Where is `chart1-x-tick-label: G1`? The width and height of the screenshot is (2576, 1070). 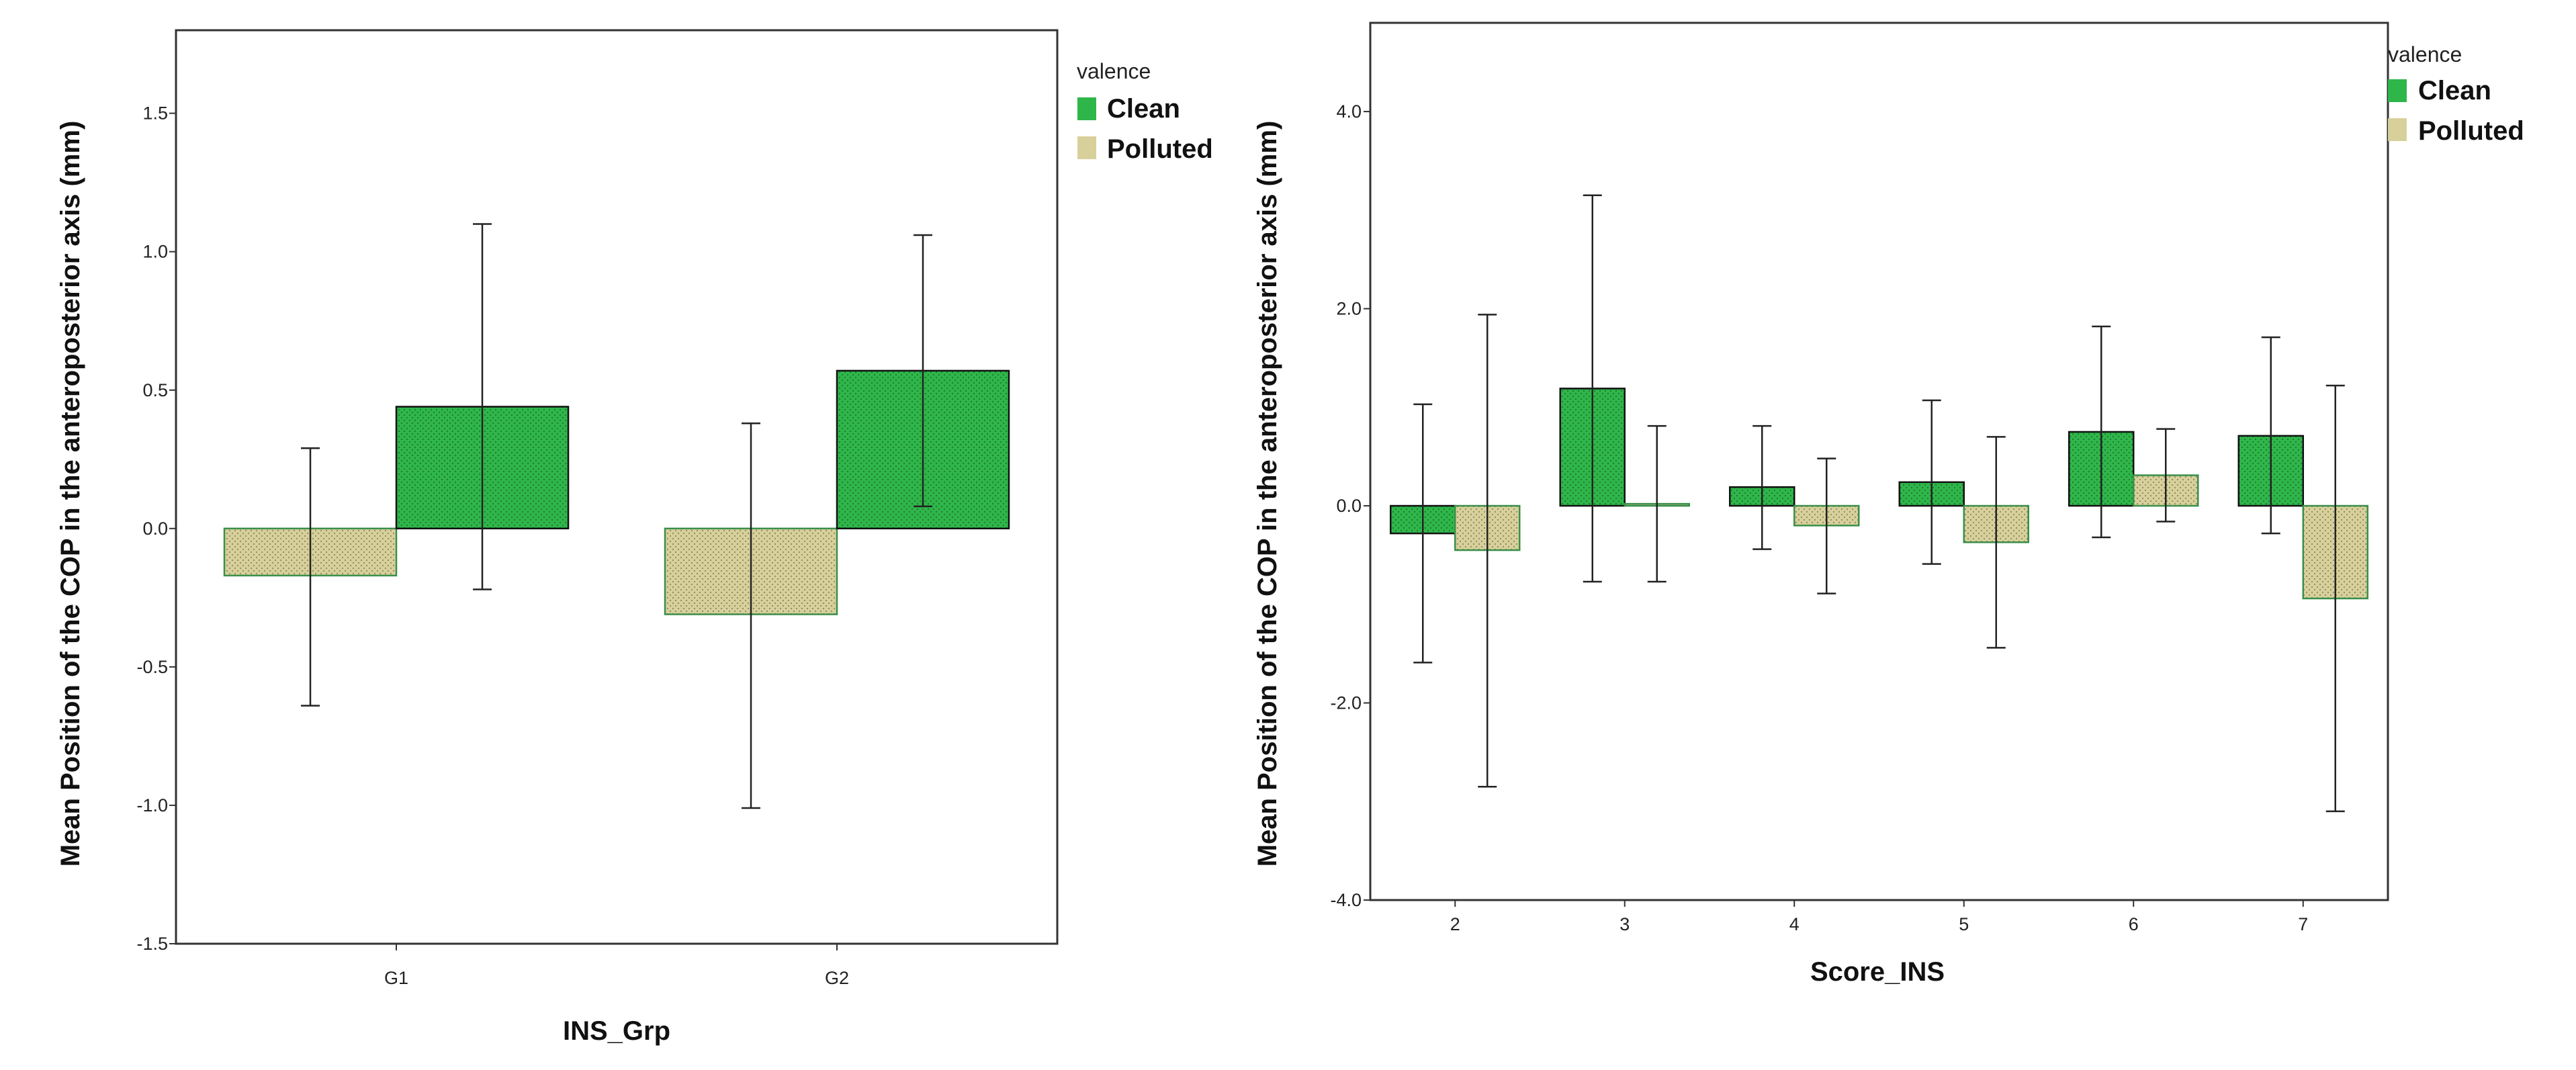 chart1-x-tick-label: G1 is located at coordinates (396, 978).